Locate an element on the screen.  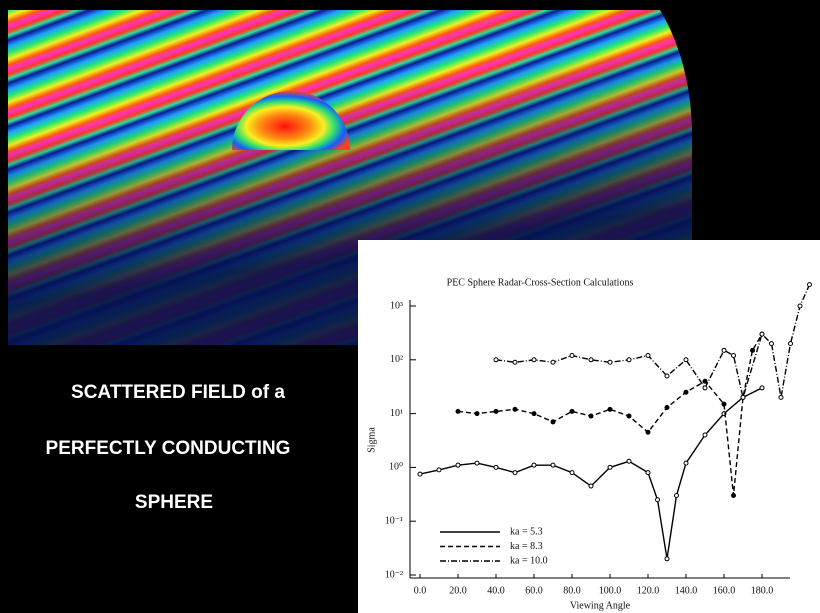
y-tick-label: 10¹ is located at coordinates (396, 413).